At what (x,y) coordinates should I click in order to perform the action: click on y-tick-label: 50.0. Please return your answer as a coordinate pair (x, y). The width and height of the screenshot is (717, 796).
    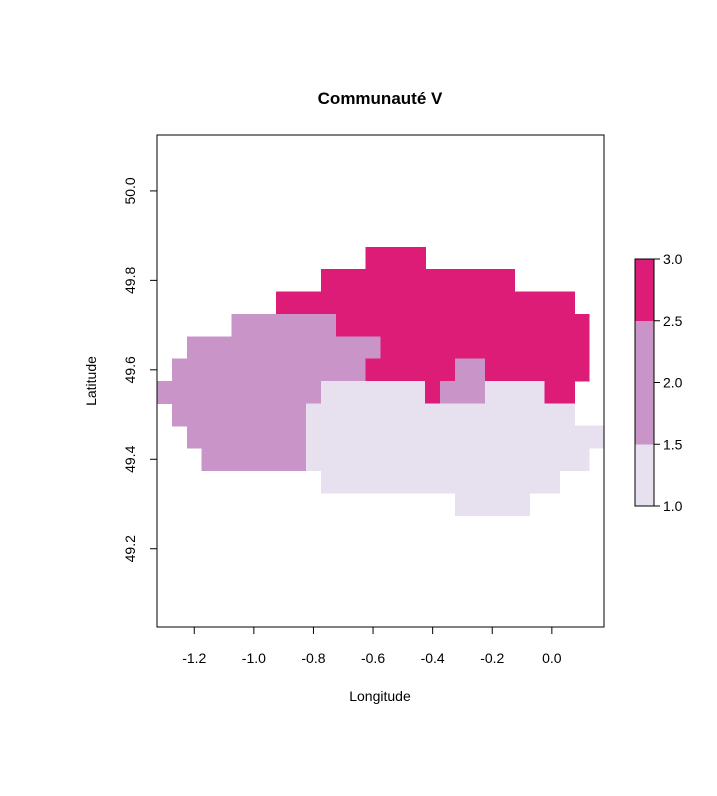
    Looking at the image, I should click on (130, 190).